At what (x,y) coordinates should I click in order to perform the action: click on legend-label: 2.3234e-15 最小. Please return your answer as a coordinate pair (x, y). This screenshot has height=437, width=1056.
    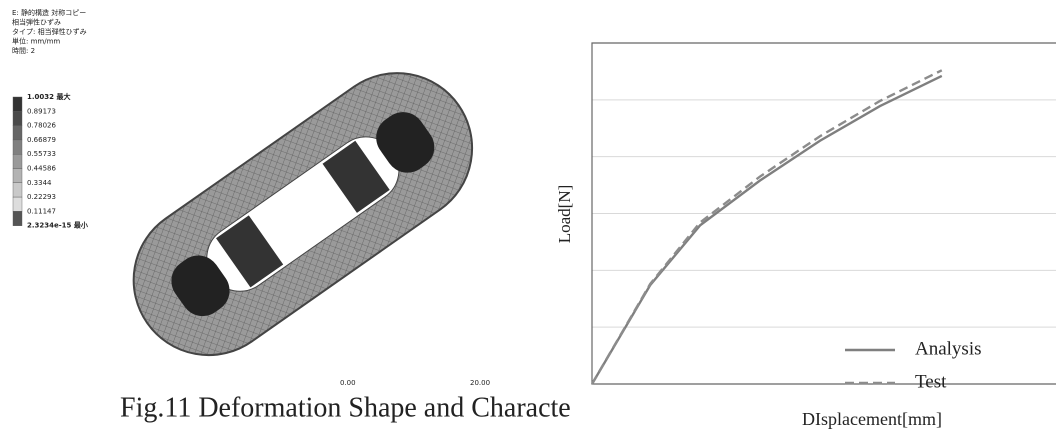
    Looking at the image, I should click on (57, 225).